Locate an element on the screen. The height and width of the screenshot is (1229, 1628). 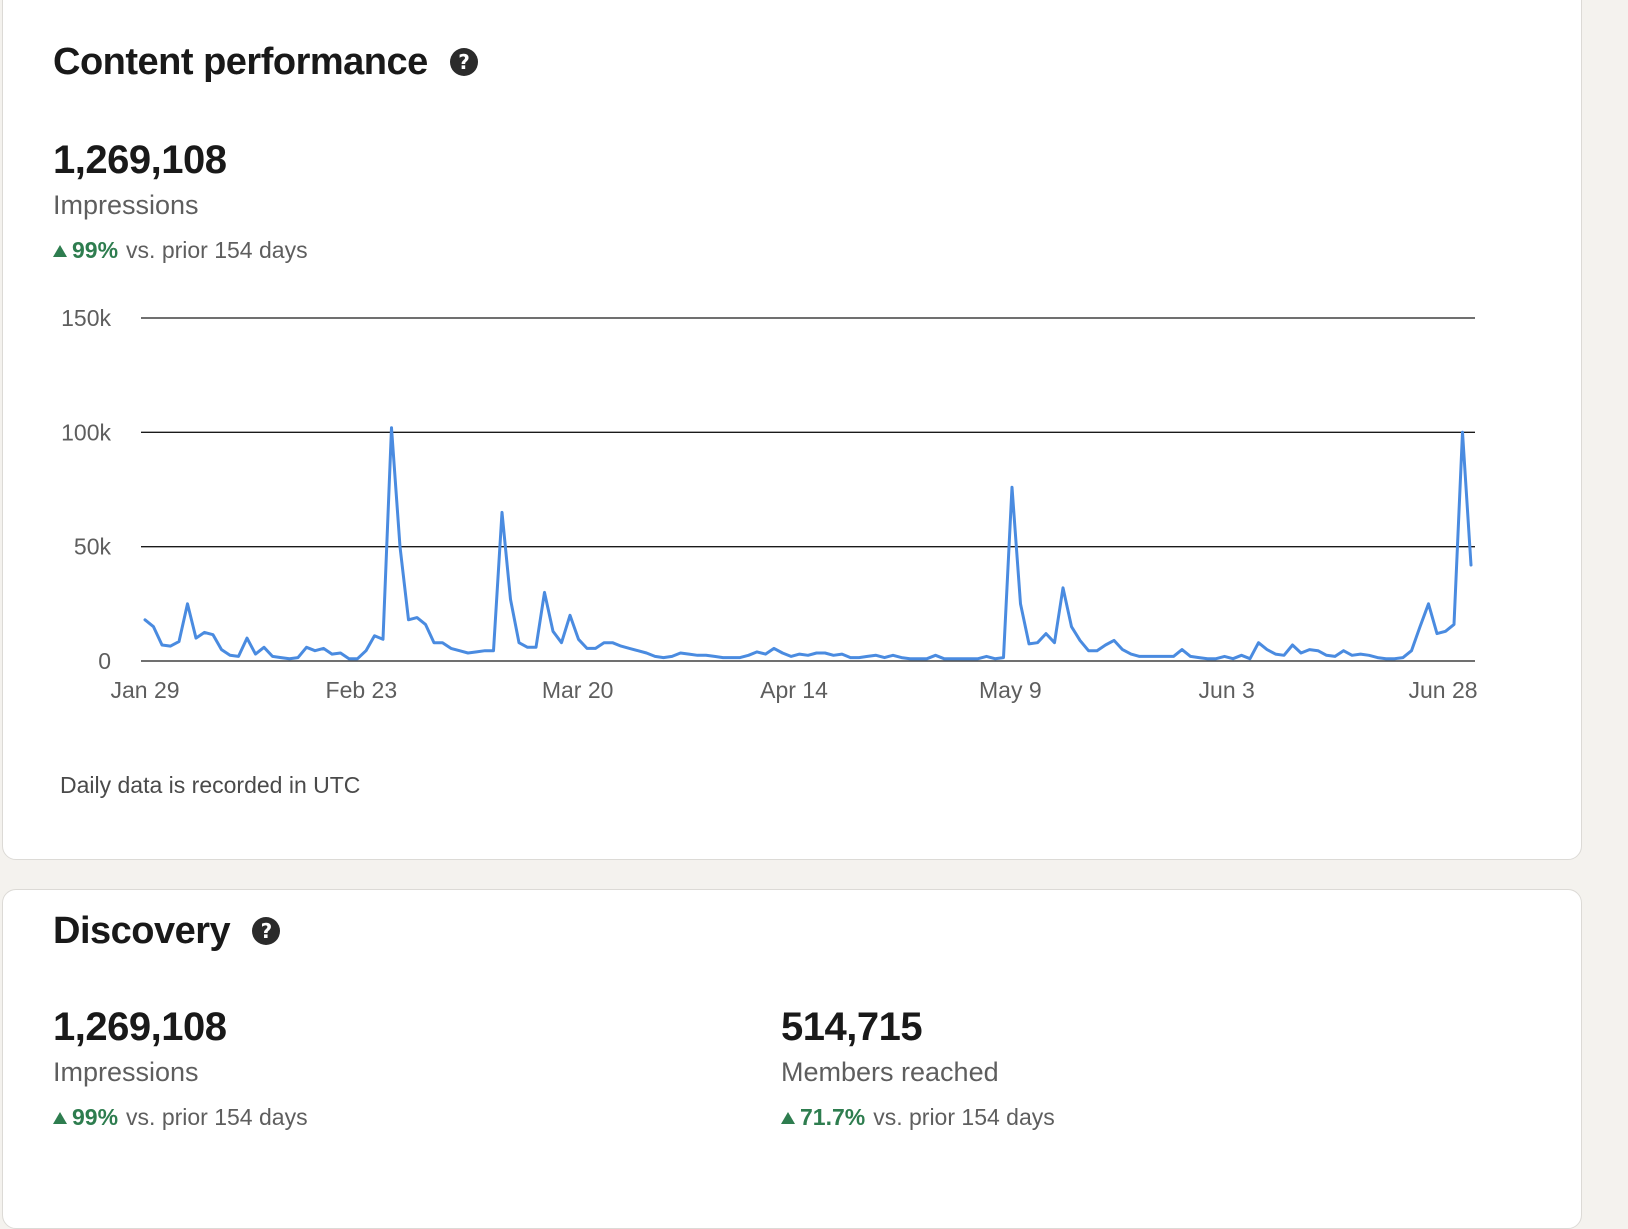
members-reached-change: 71.7% vs. prior 154 days is located at coordinates (918, 1117).